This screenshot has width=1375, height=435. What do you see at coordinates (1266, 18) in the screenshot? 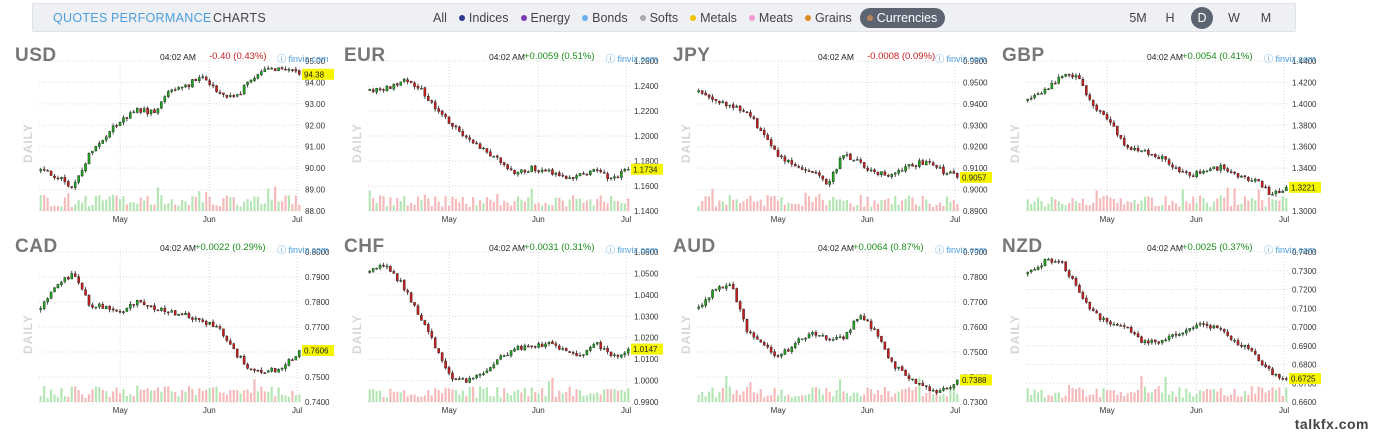
I see `timeframe-m: M` at bounding box center [1266, 18].